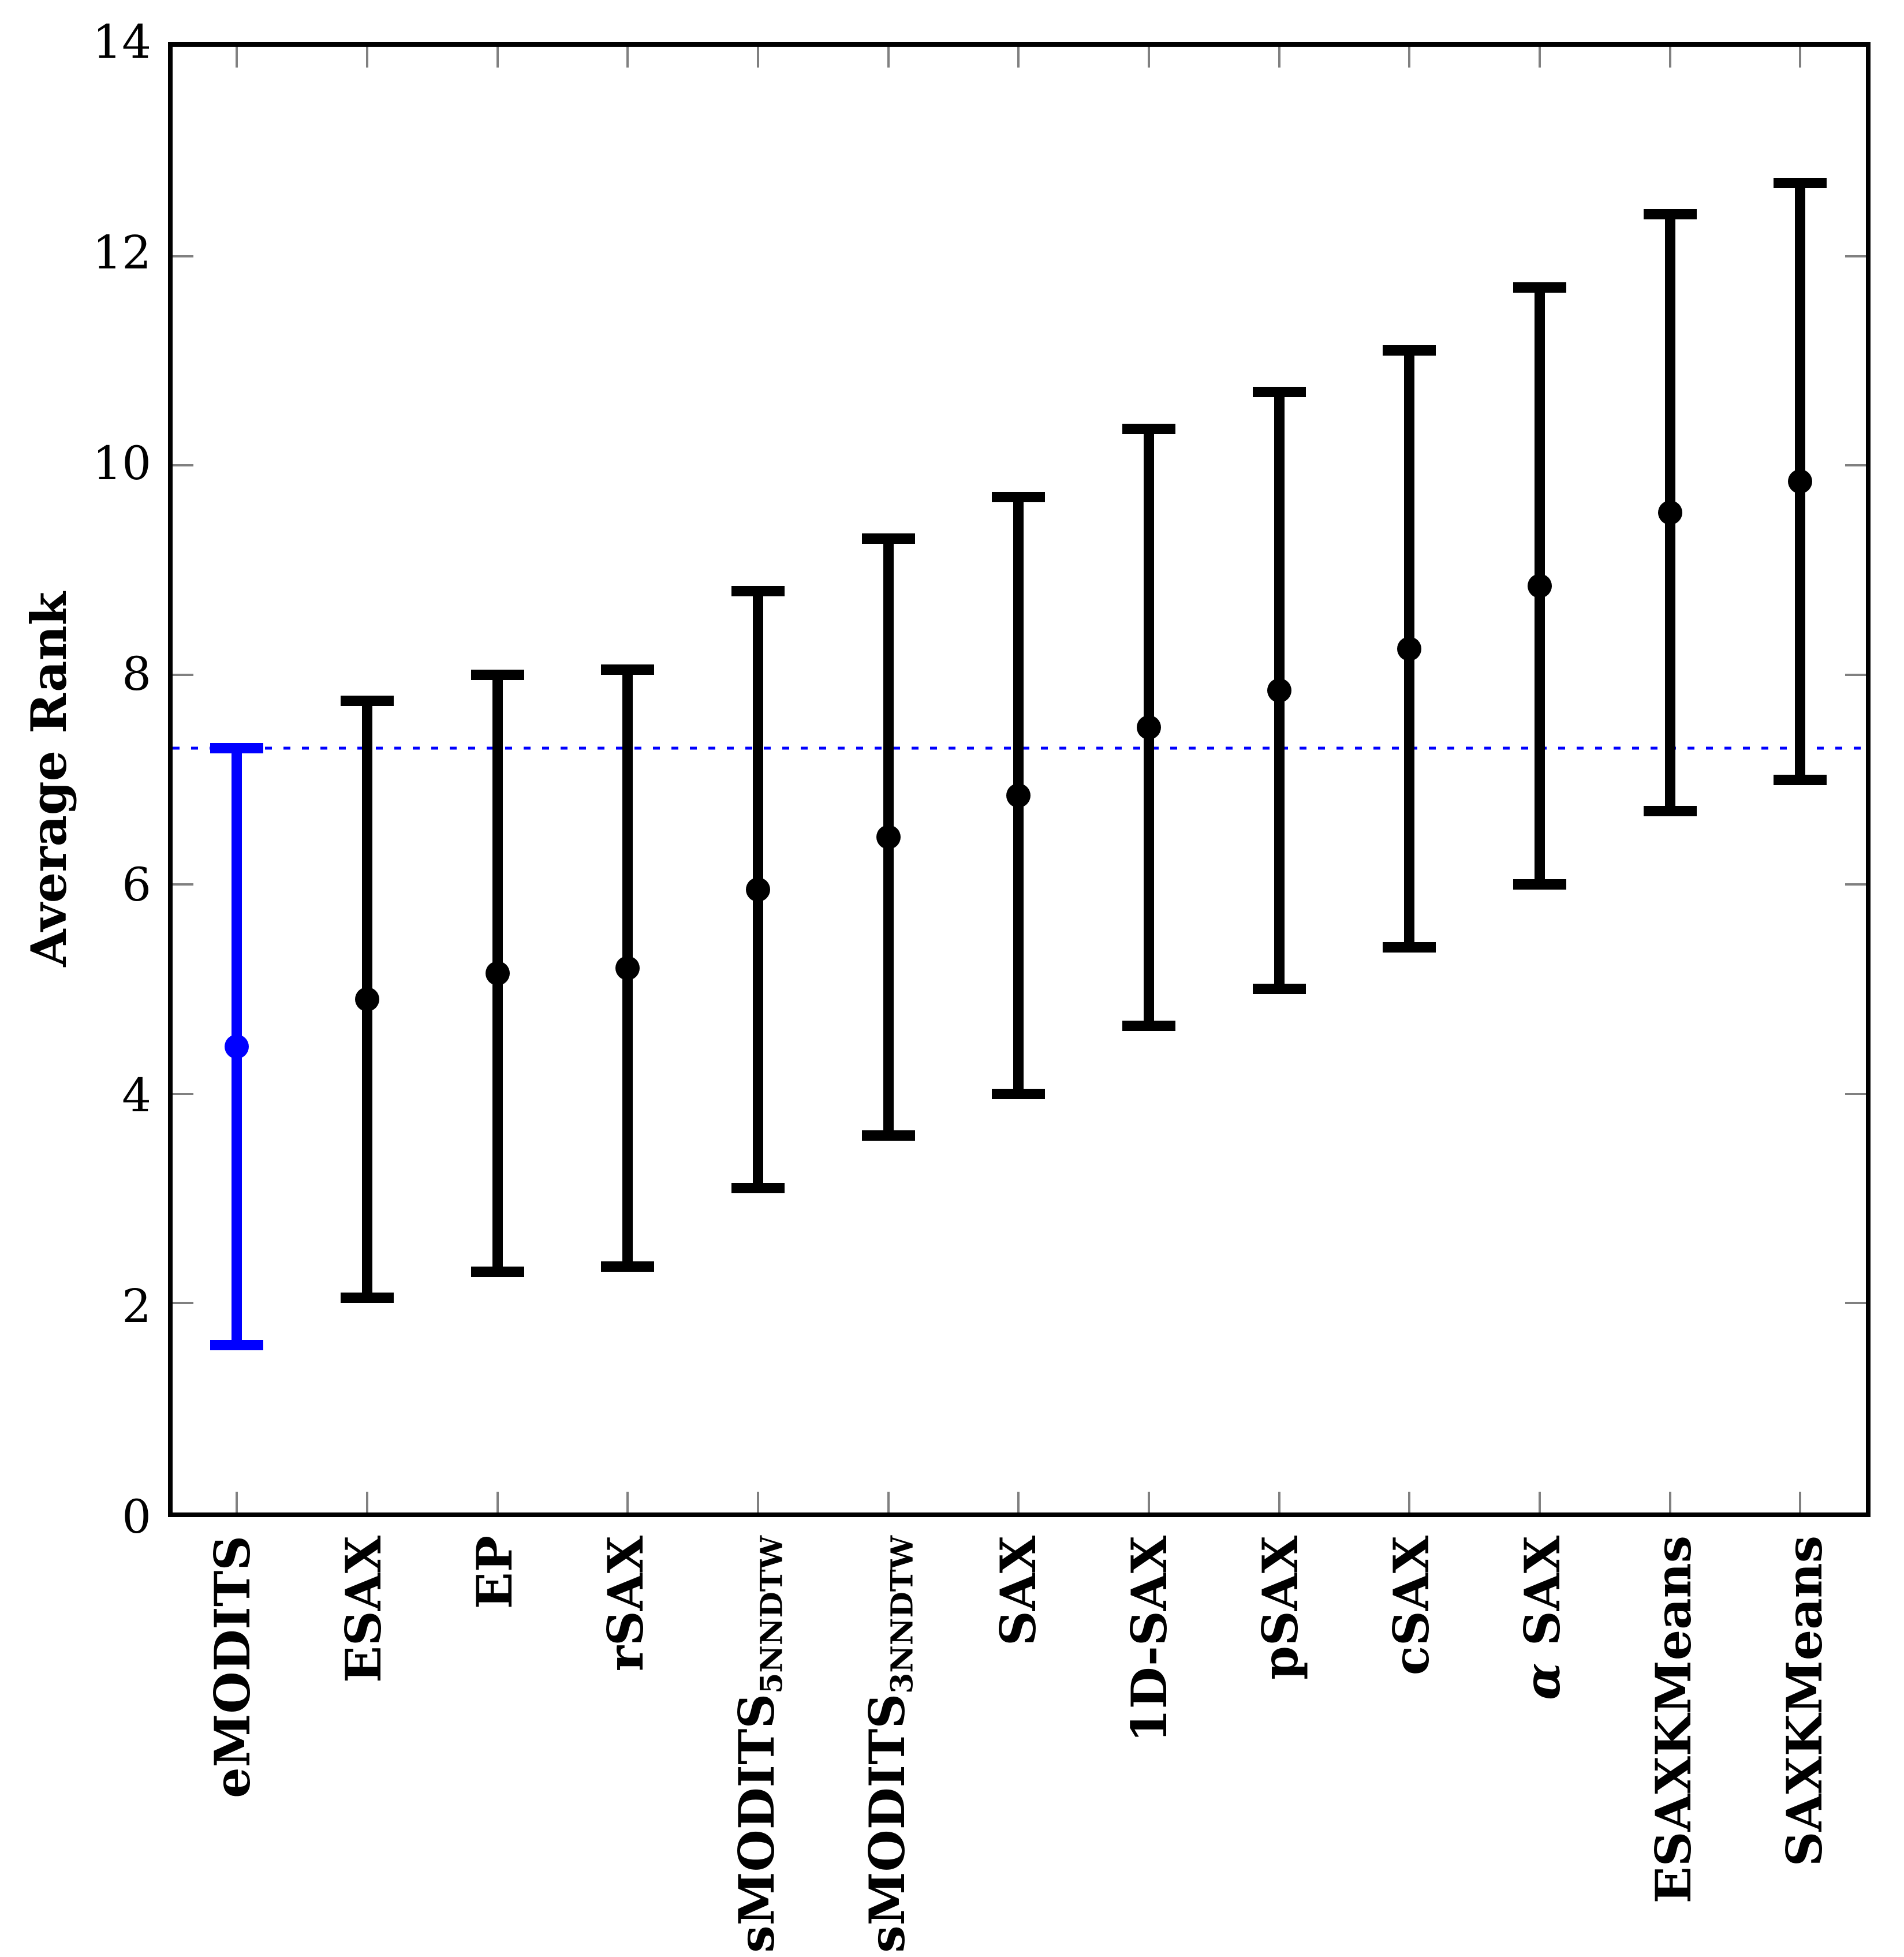 Image resolution: width=1904 pixels, height=1957 pixels. I want to click on y-tick-label: 0, so click(136, 1517).